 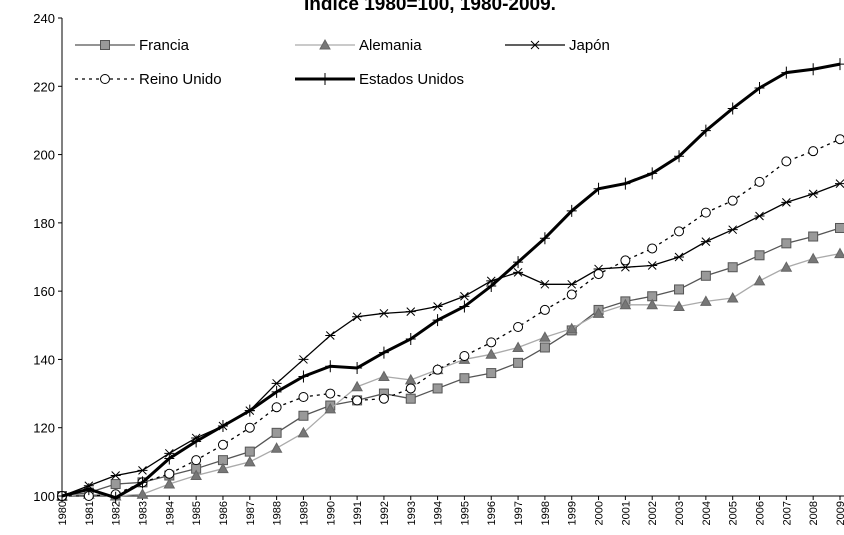 I want to click on legend-item: Alemania, so click(x=358, y=45).